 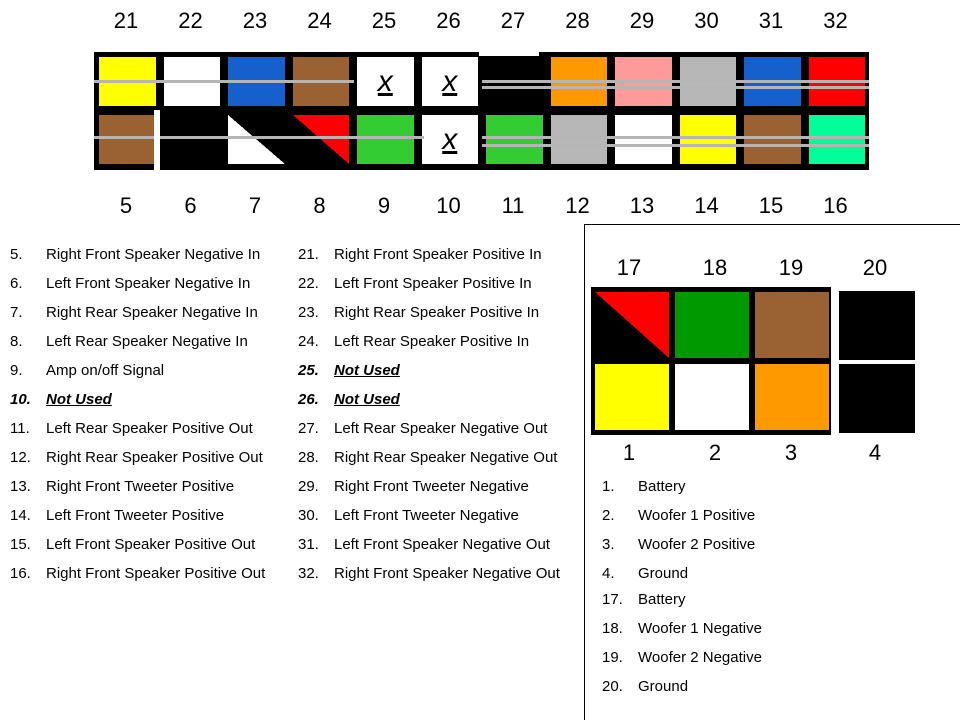 I want to click on legend-text: Woofer 1 Positive, so click(x=697, y=515).